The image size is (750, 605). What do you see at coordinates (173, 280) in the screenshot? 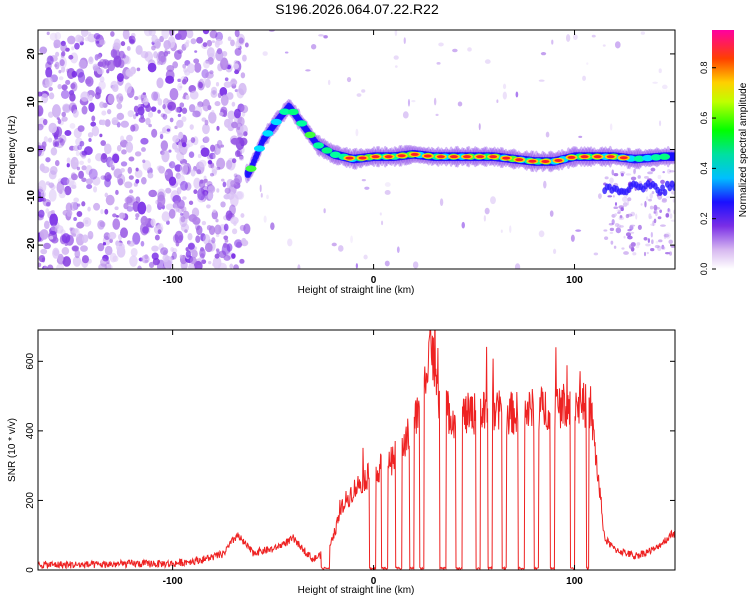
I see `x-tick-label: -100` at bounding box center [173, 280].